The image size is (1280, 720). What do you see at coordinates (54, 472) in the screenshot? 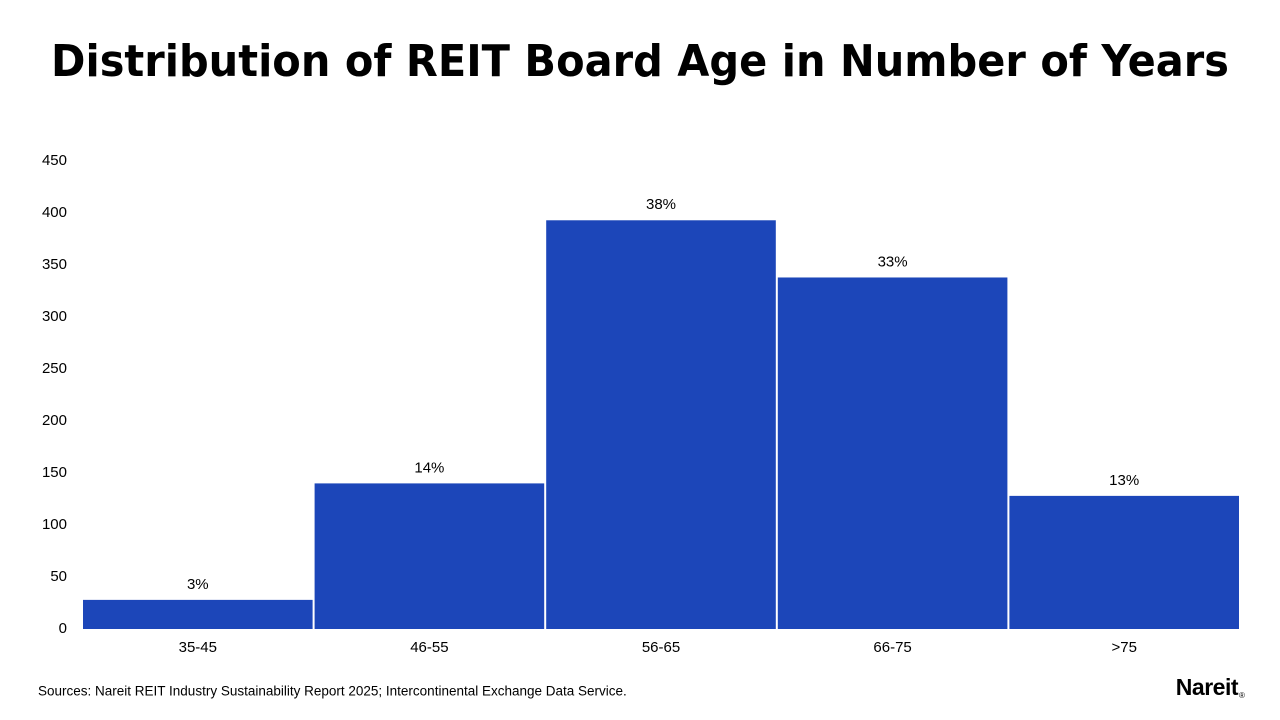
I see `y-tick-label: 150` at bounding box center [54, 472].